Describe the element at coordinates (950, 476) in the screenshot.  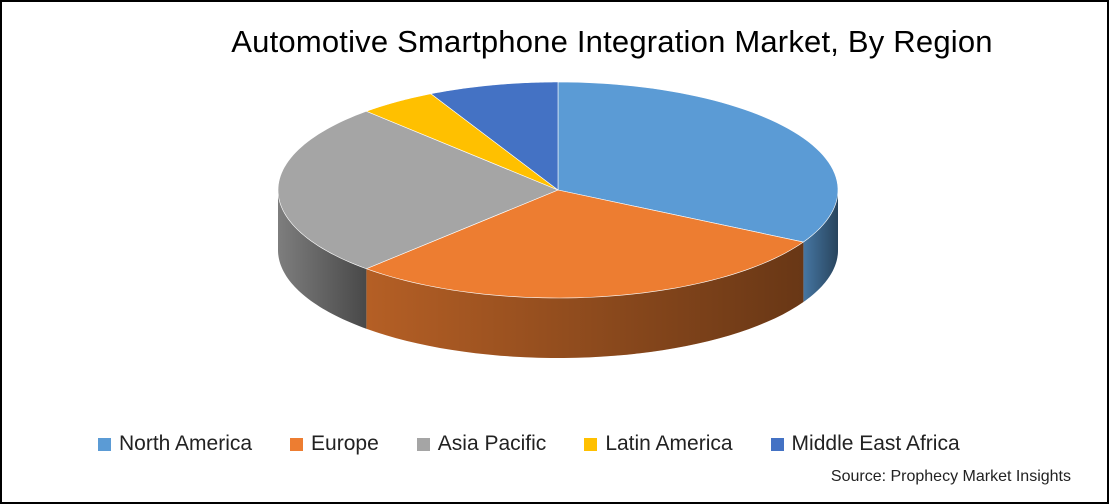
I see `source-note: Source: Prophecy Market Insights` at that location.